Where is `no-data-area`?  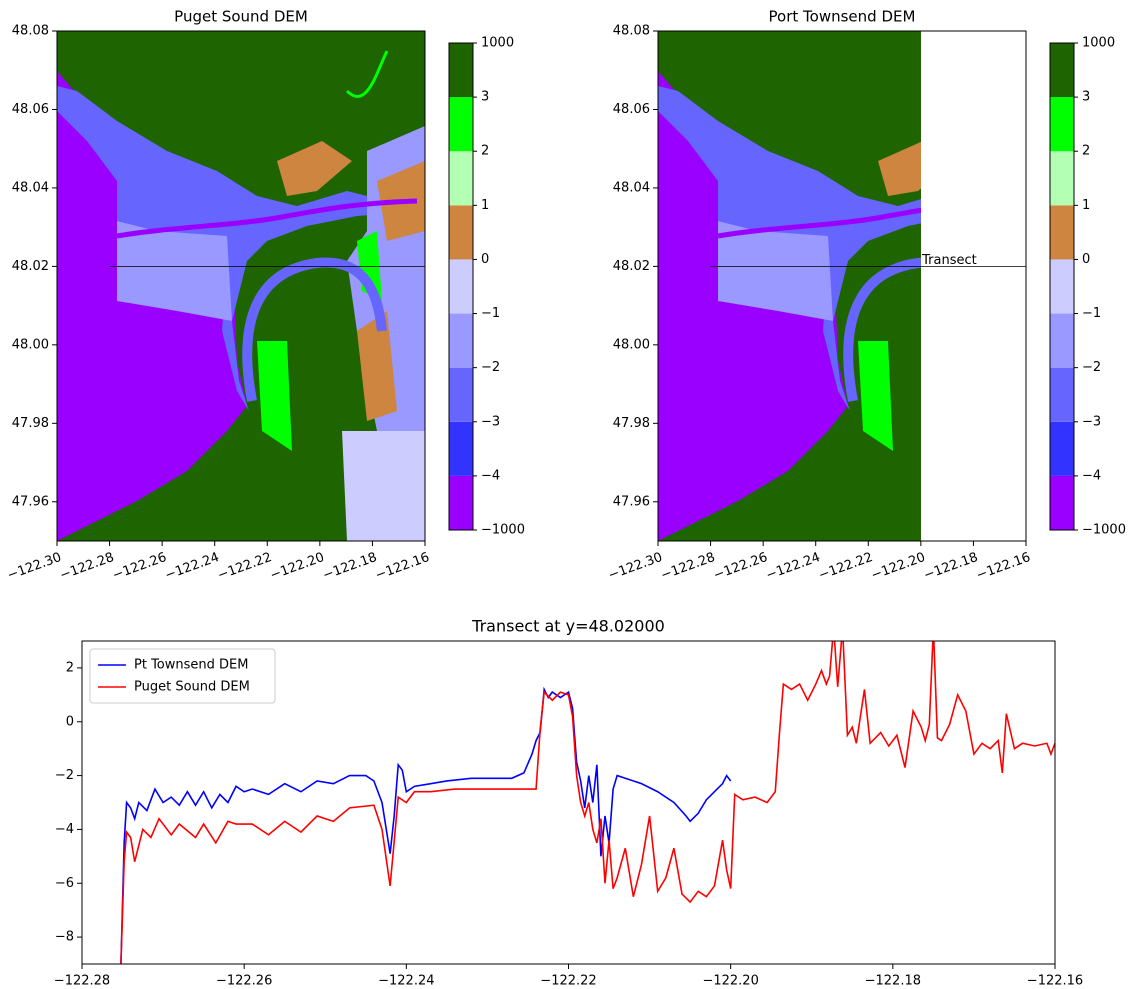
no-data-area is located at coordinates (973, 286).